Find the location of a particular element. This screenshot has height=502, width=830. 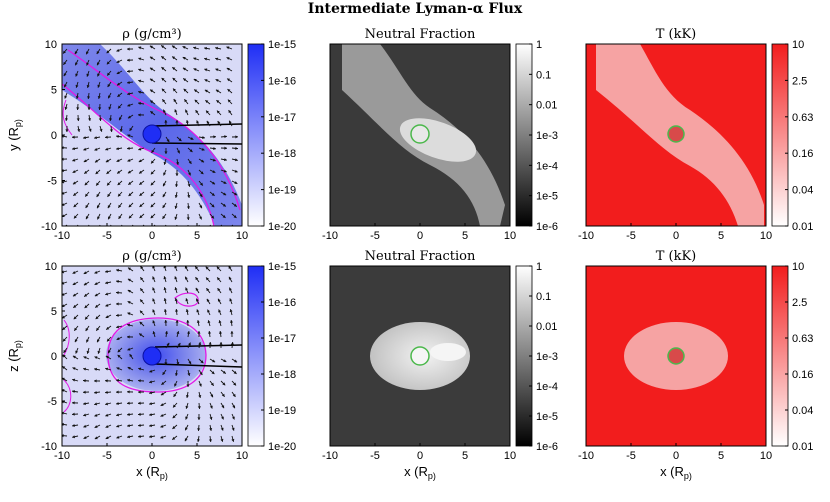

colorbar-tick-label: 1e-5 is located at coordinates (547, 197).